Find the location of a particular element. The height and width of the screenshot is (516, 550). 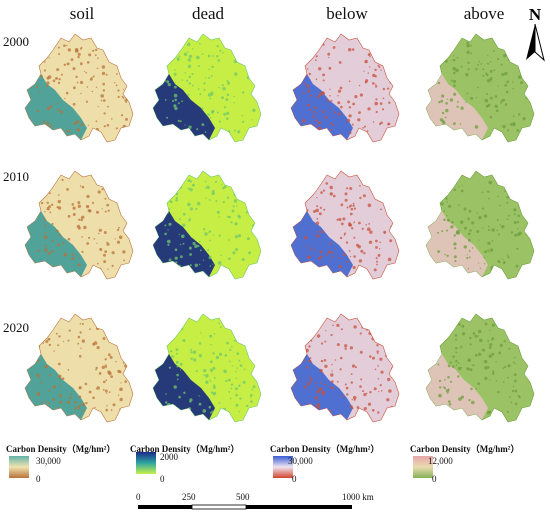

map-above-2020 is located at coordinates (478, 368).